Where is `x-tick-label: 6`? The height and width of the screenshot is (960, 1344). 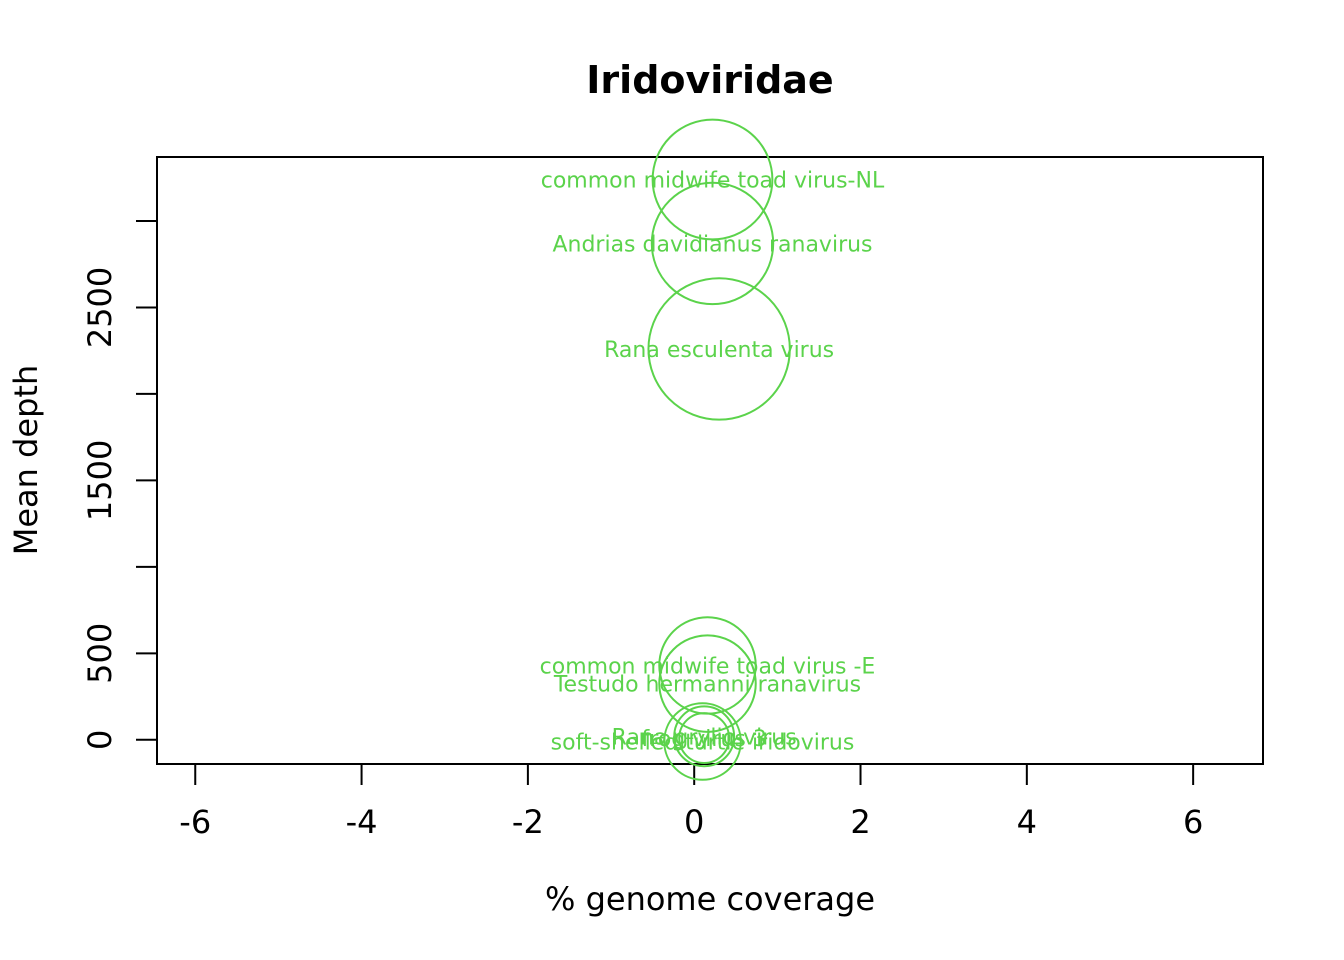
x-tick-label: 6 is located at coordinates (1193, 822).